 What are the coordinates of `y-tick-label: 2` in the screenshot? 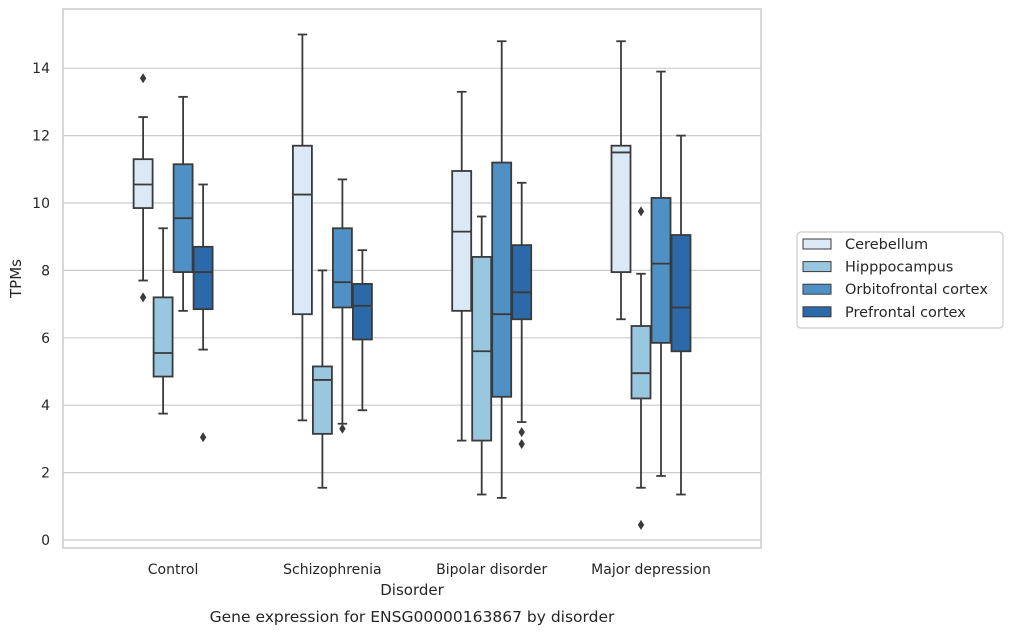 It's located at (45, 474).